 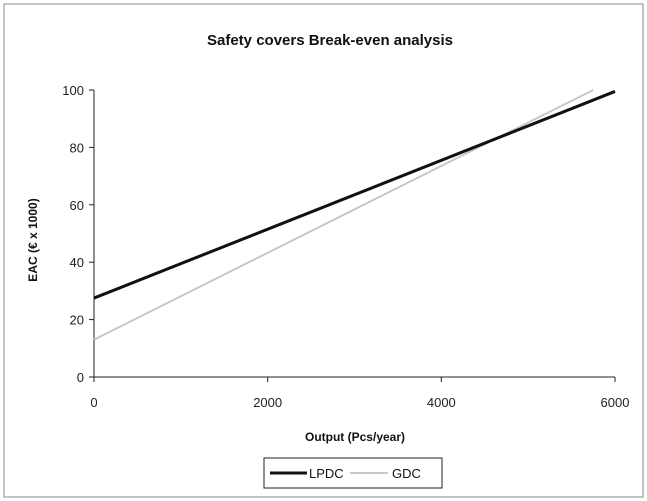 I want to click on y-tick-label: 20, so click(x=77, y=320).